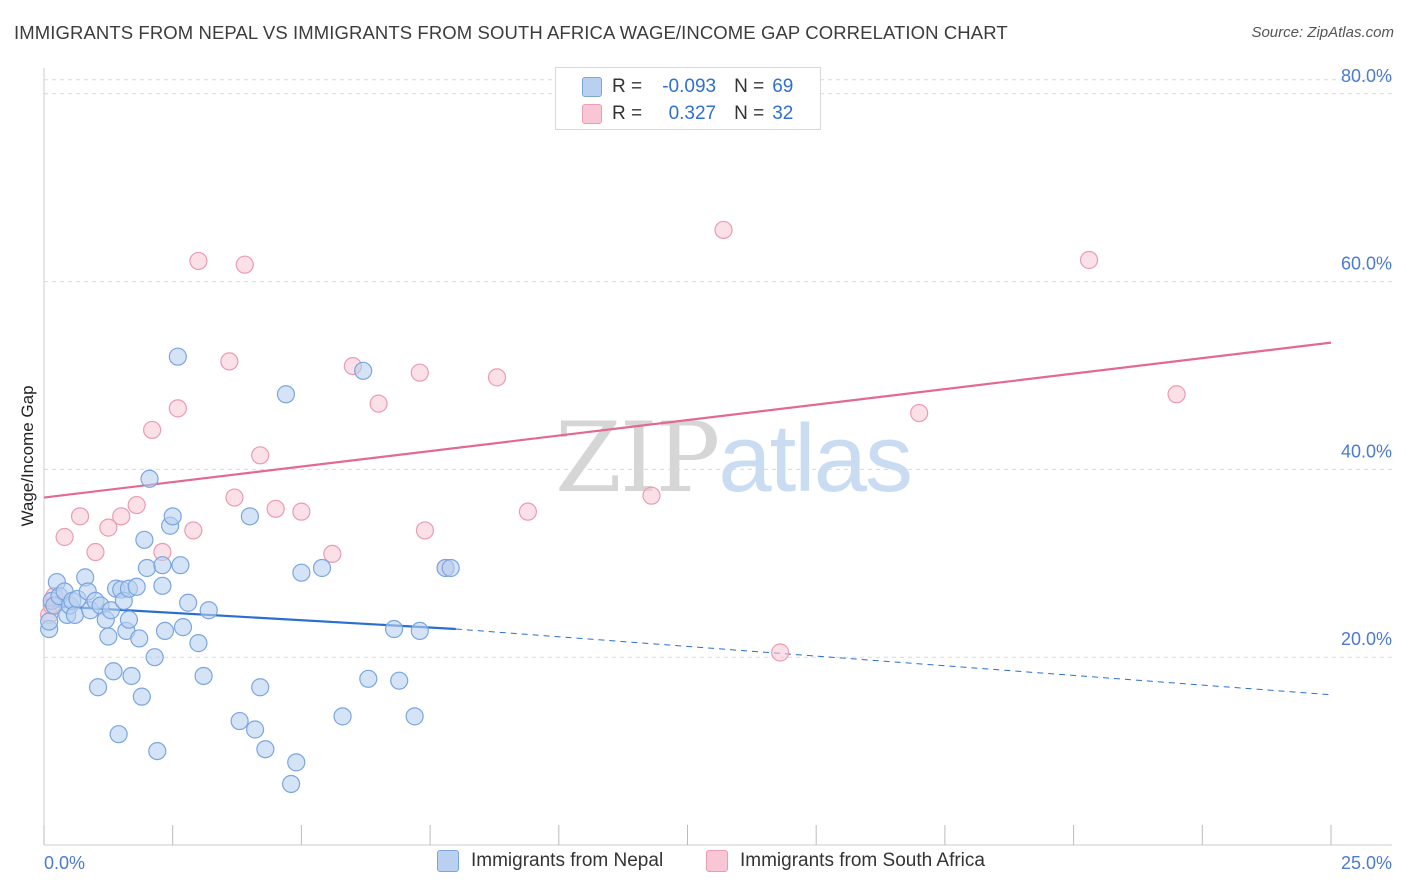  Describe the element at coordinates (1366, 451) in the screenshot. I see `y-tick-label: 40.0%` at that location.